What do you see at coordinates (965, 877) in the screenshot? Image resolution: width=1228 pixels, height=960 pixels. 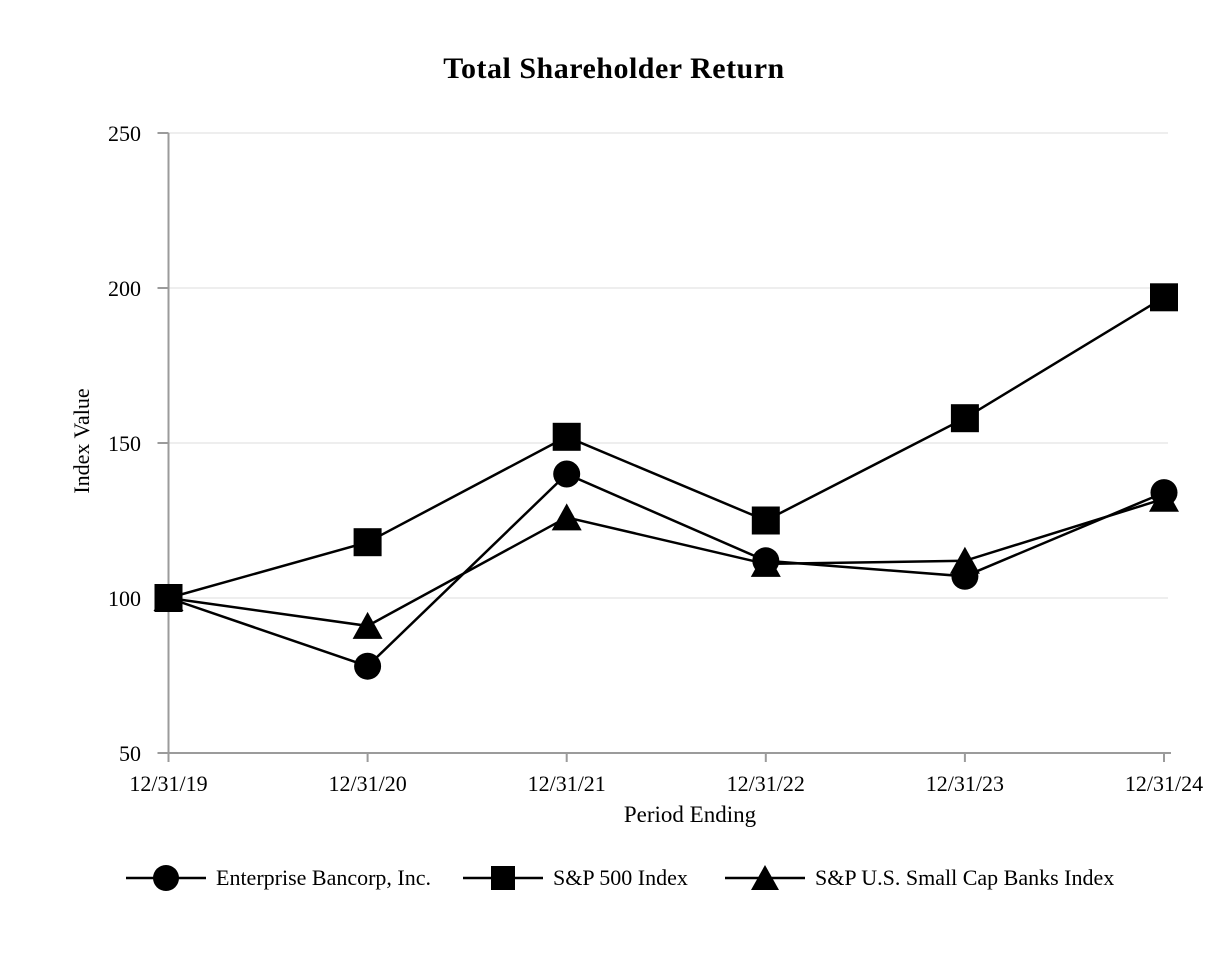 I see `legend-label-small-cap-banks: S&P U.S. Small Cap Banks Index` at bounding box center [965, 877].